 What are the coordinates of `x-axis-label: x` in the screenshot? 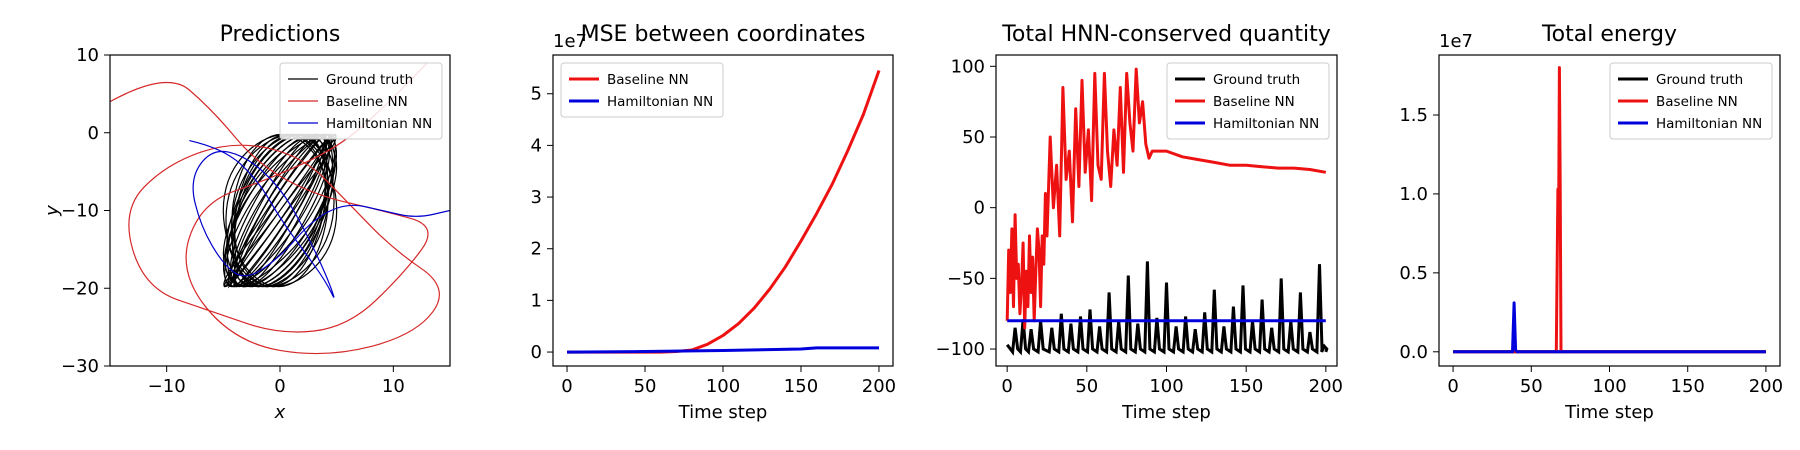 It's located at (280, 412).